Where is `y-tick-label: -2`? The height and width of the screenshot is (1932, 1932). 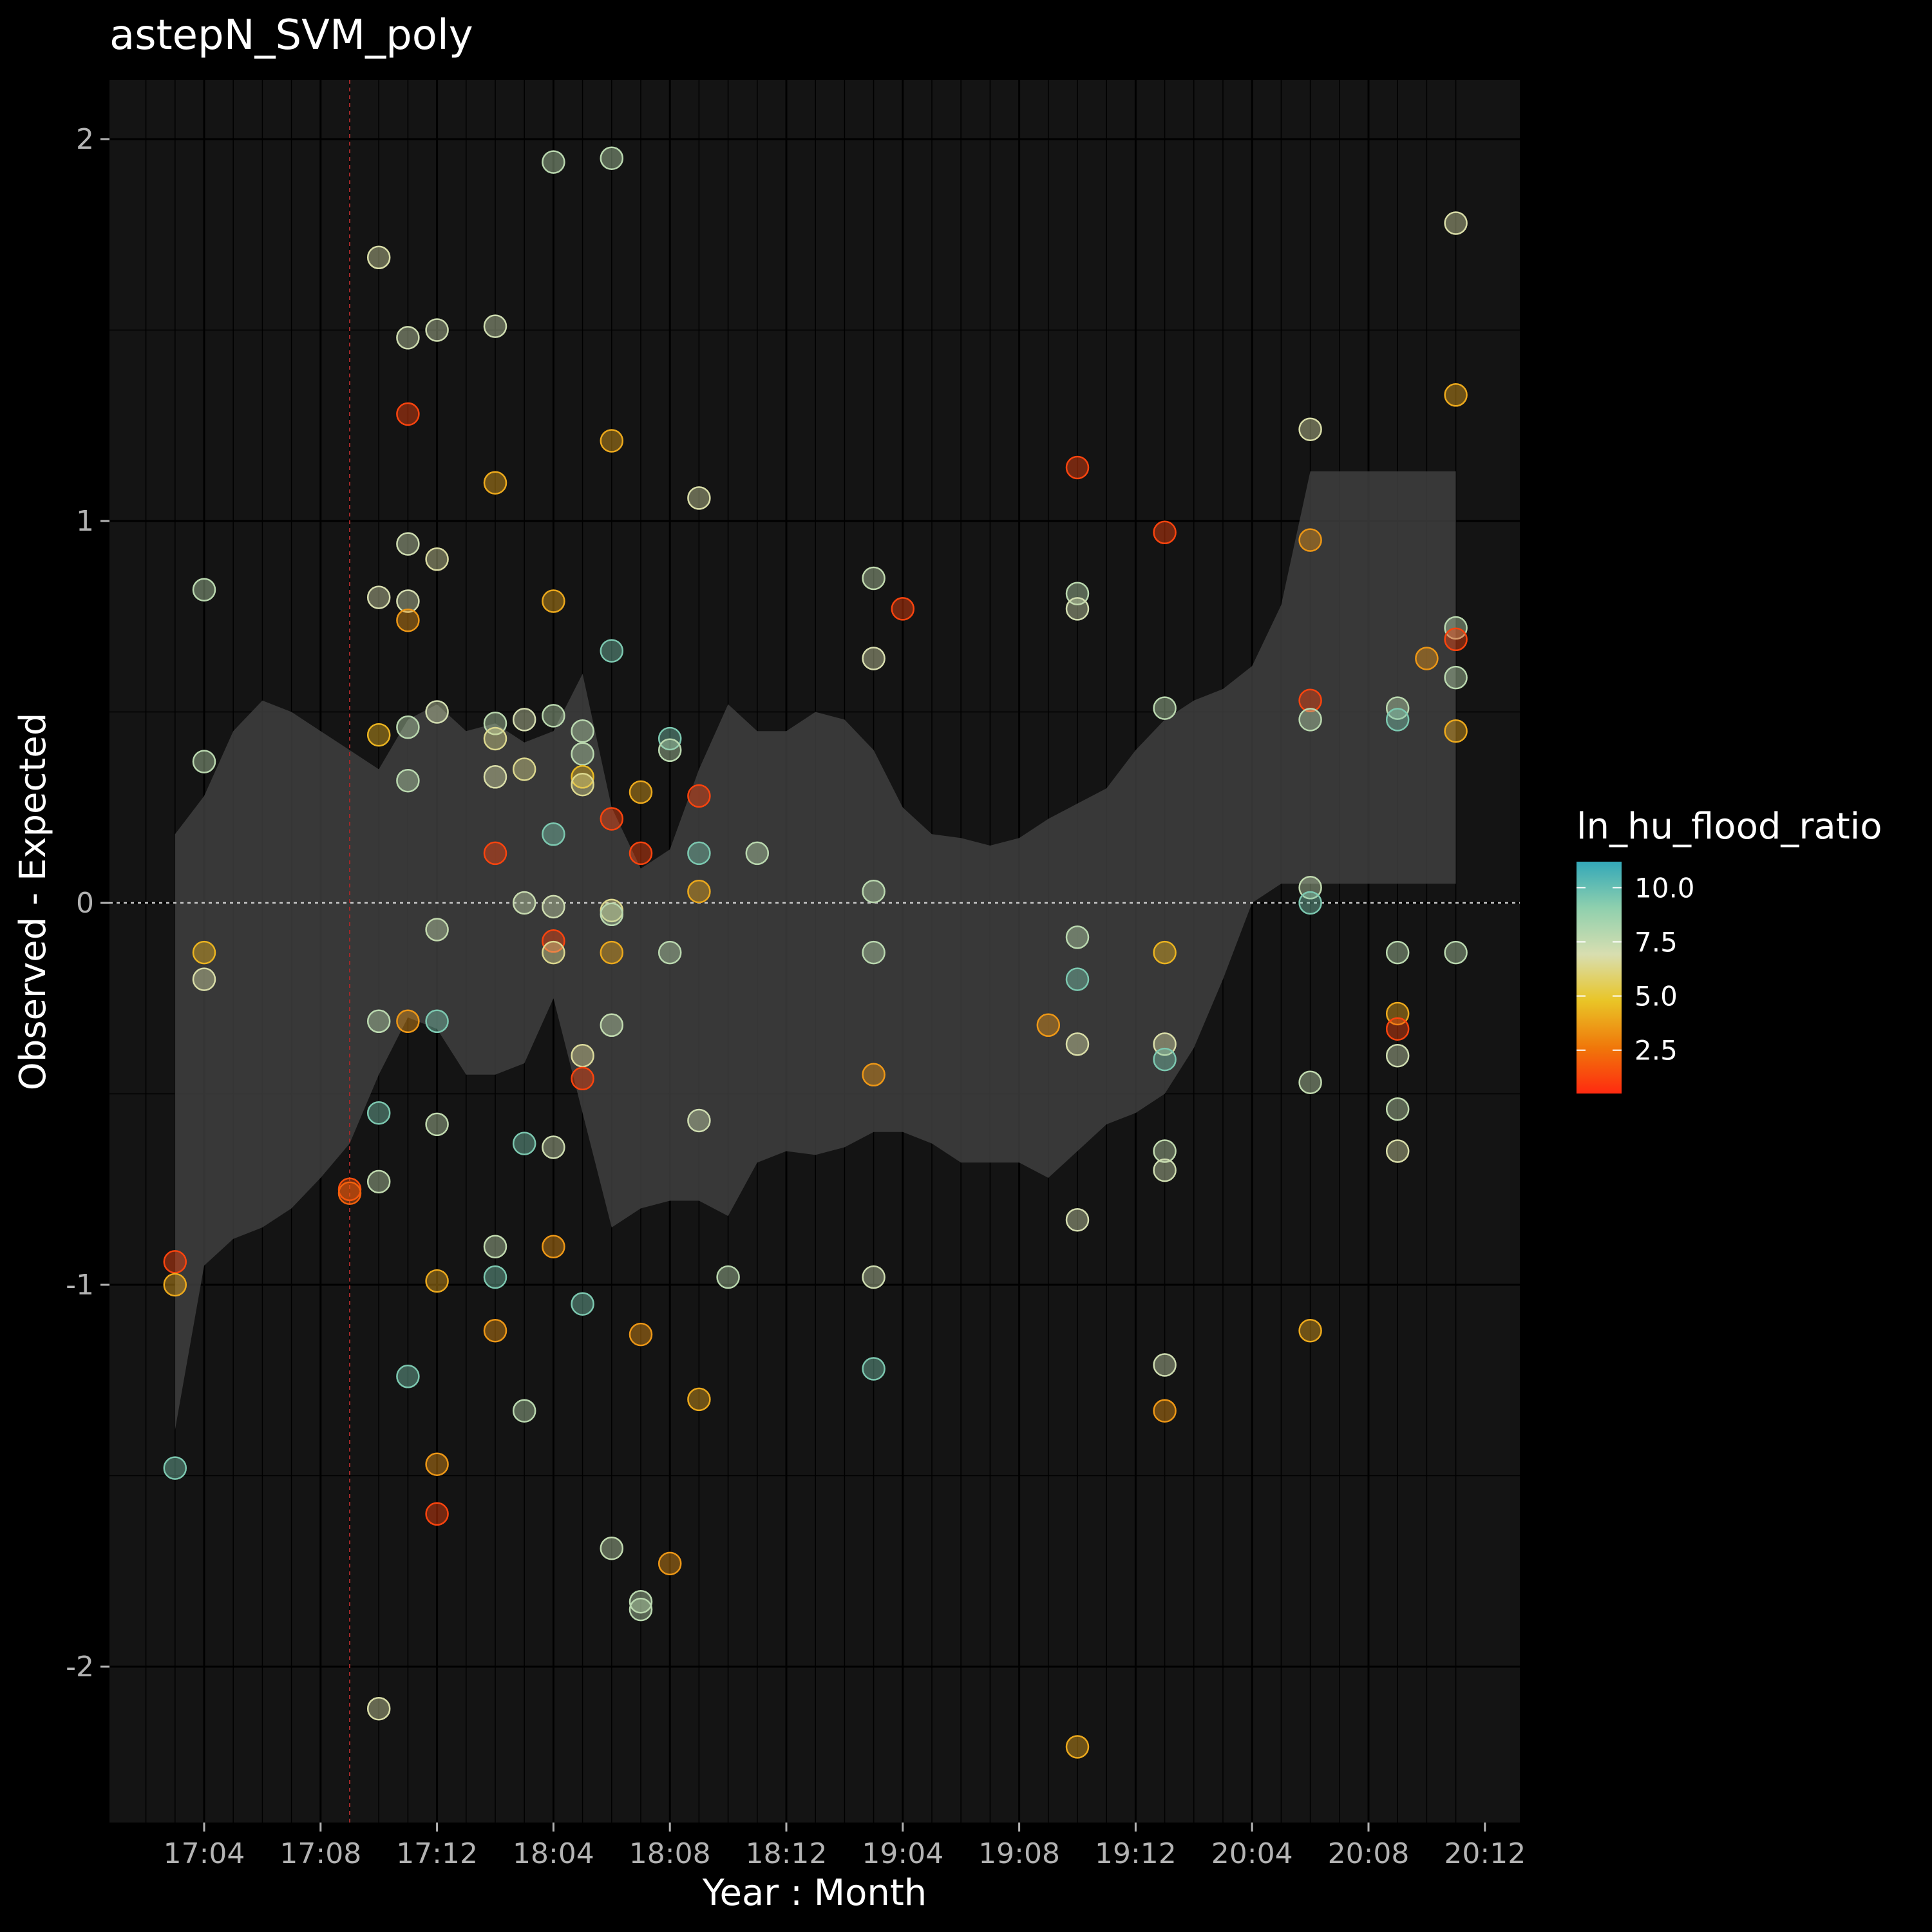 y-tick-label: -2 is located at coordinates (80, 1667).